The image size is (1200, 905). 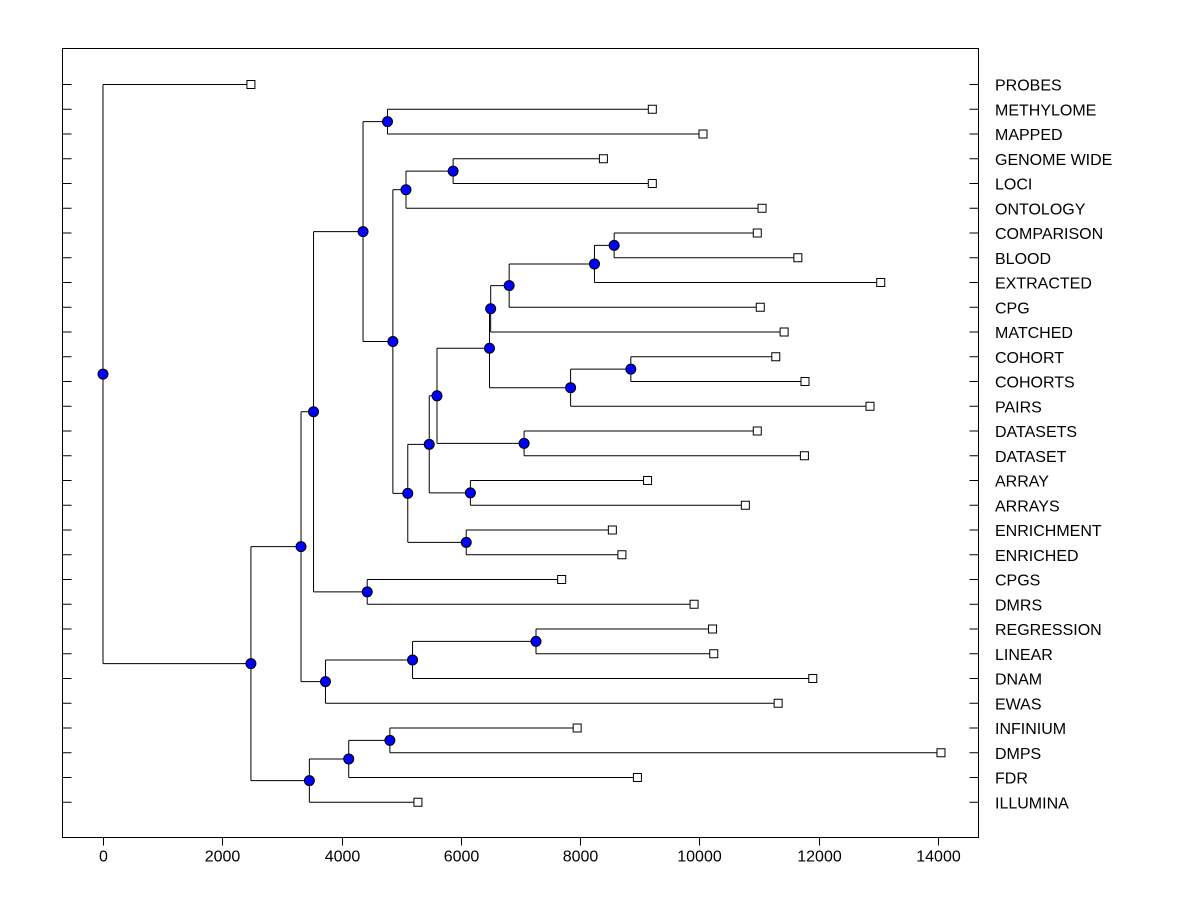 I want to click on leaf-label: ARRAYS, so click(x=1027, y=506).